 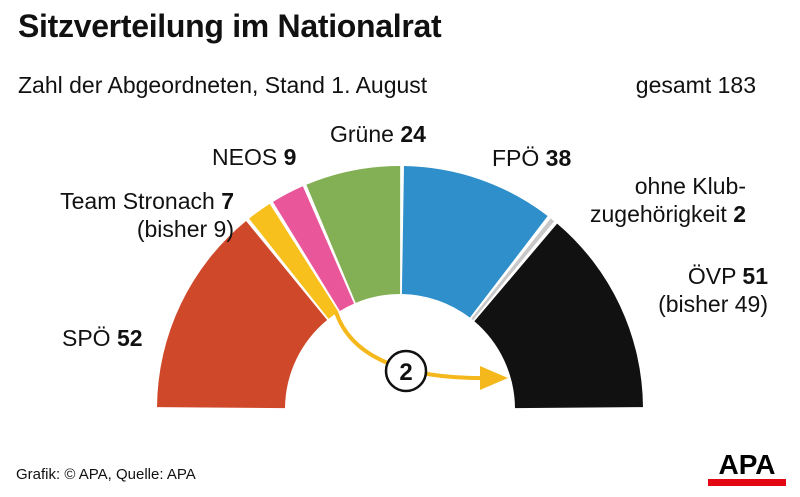 I want to click on label-gruene-value: 24, so click(x=413, y=134).